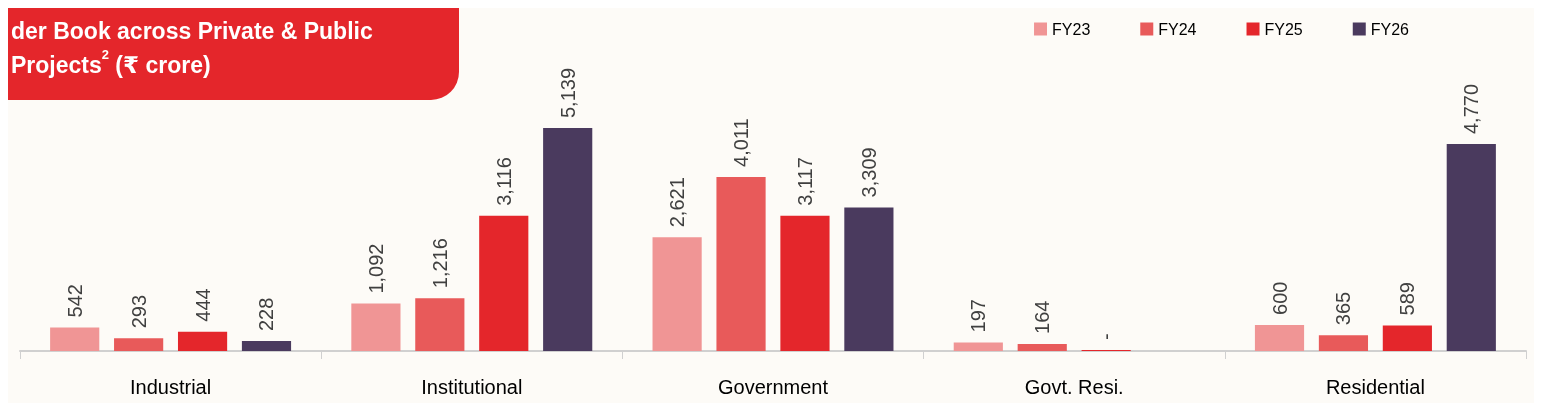 This screenshot has width=1542, height=411. I want to click on data-label: 589, so click(1407, 299).